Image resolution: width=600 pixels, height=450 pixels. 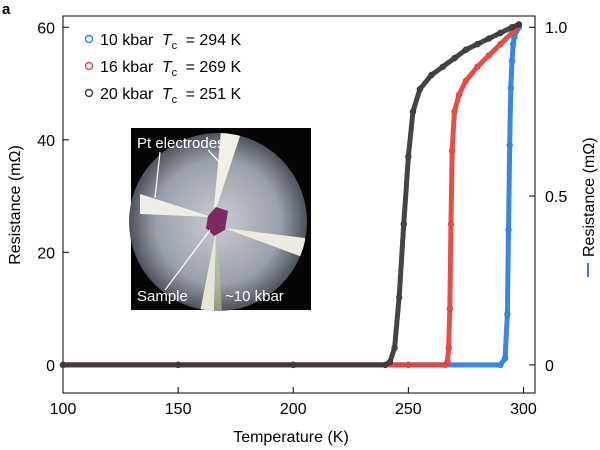 I want to click on right-y-tick-label-1: 0.5, so click(x=556, y=197).